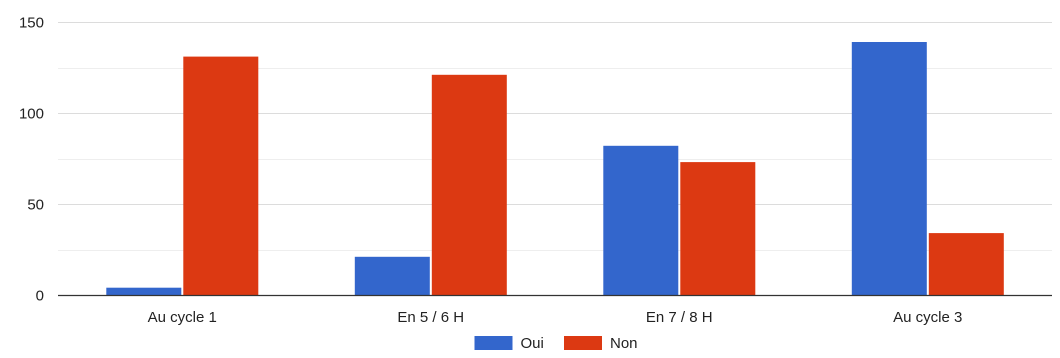 The width and height of the screenshot is (1060, 358). What do you see at coordinates (31, 160) in the screenshot?
I see `y-axis: 0 50 100 150` at bounding box center [31, 160].